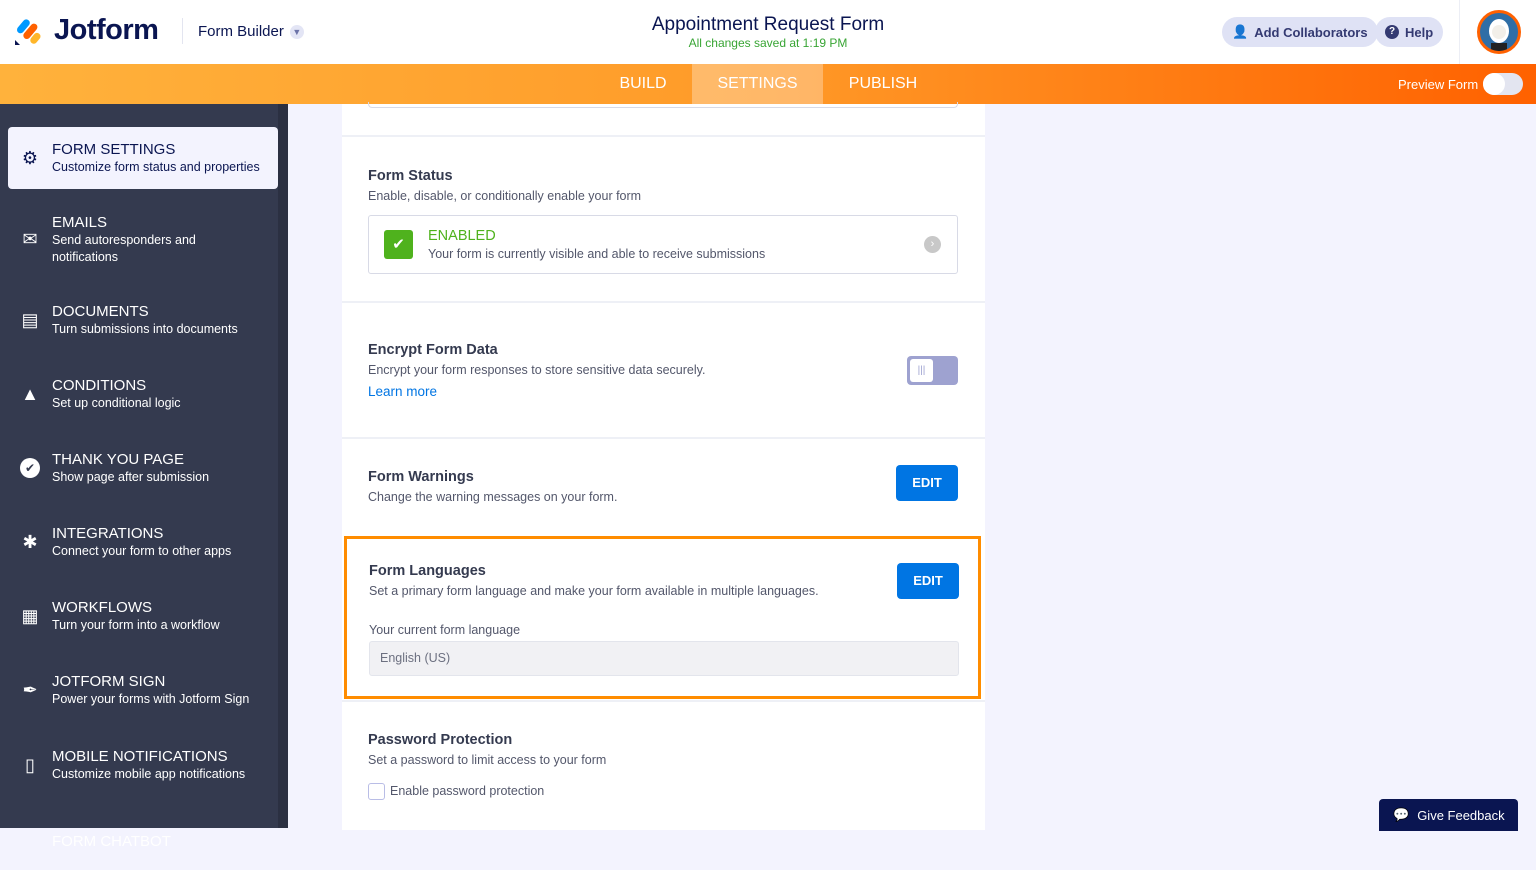 The image size is (1536, 870). Describe the element at coordinates (427, 571) in the screenshot. I see `form-languages-title: Form Languages` at that location.